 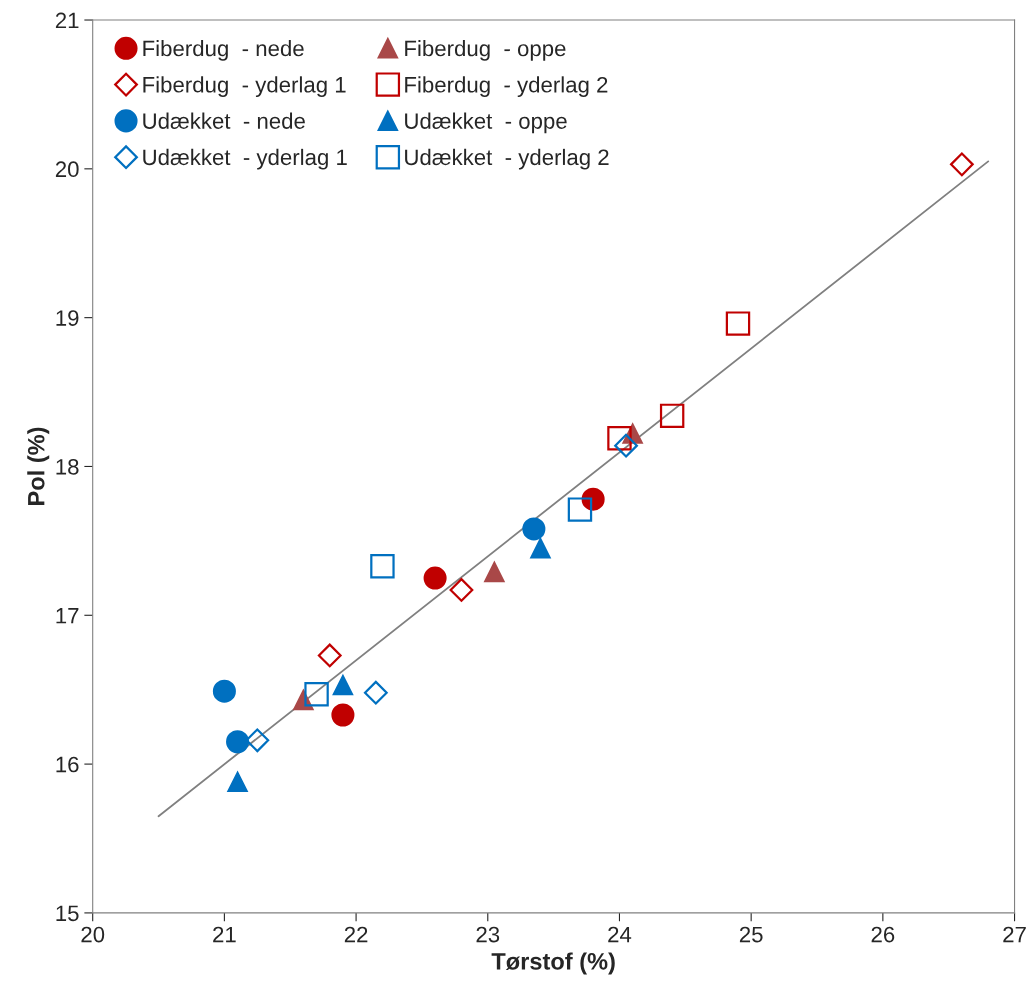 What do you see at coordinates (488, 934) in the screenshot?
I see `x-tick-label: 23` at bounding box center [488, 934].